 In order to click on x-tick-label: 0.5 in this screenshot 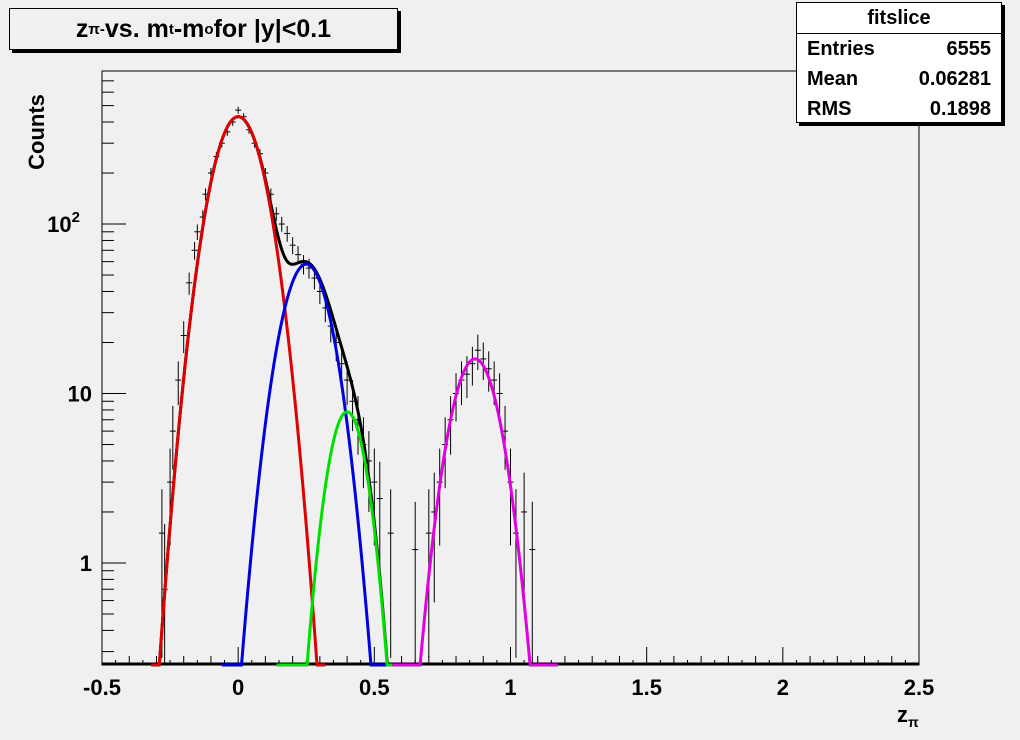, I will do `click(374, 687)`.